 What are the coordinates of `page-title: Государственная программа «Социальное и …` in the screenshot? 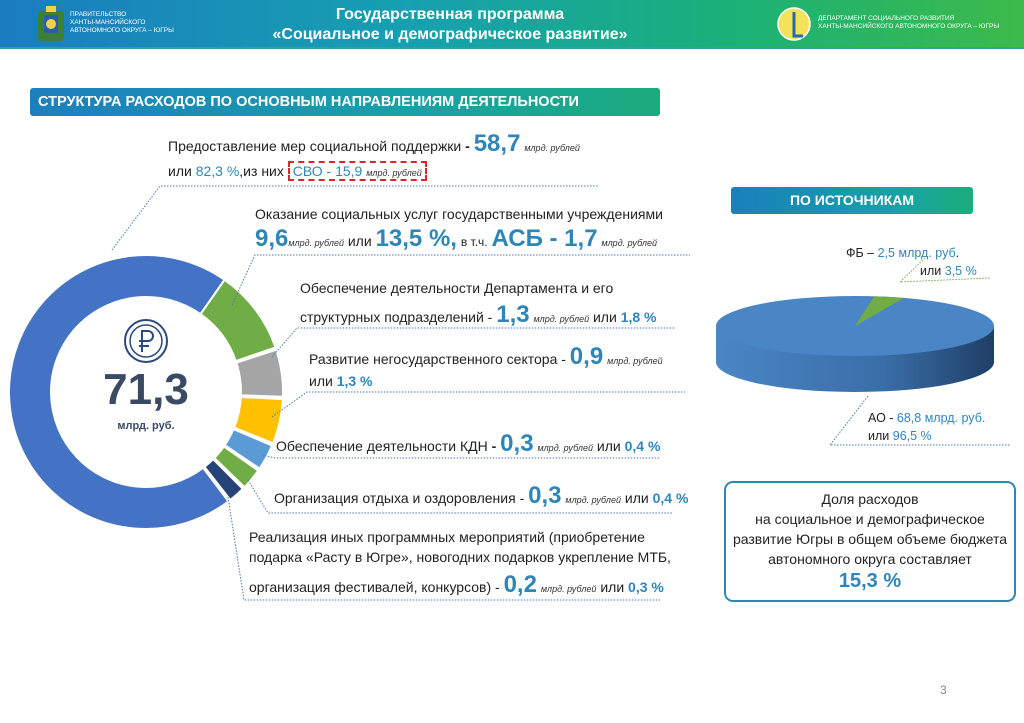 It's located at (450, 25).